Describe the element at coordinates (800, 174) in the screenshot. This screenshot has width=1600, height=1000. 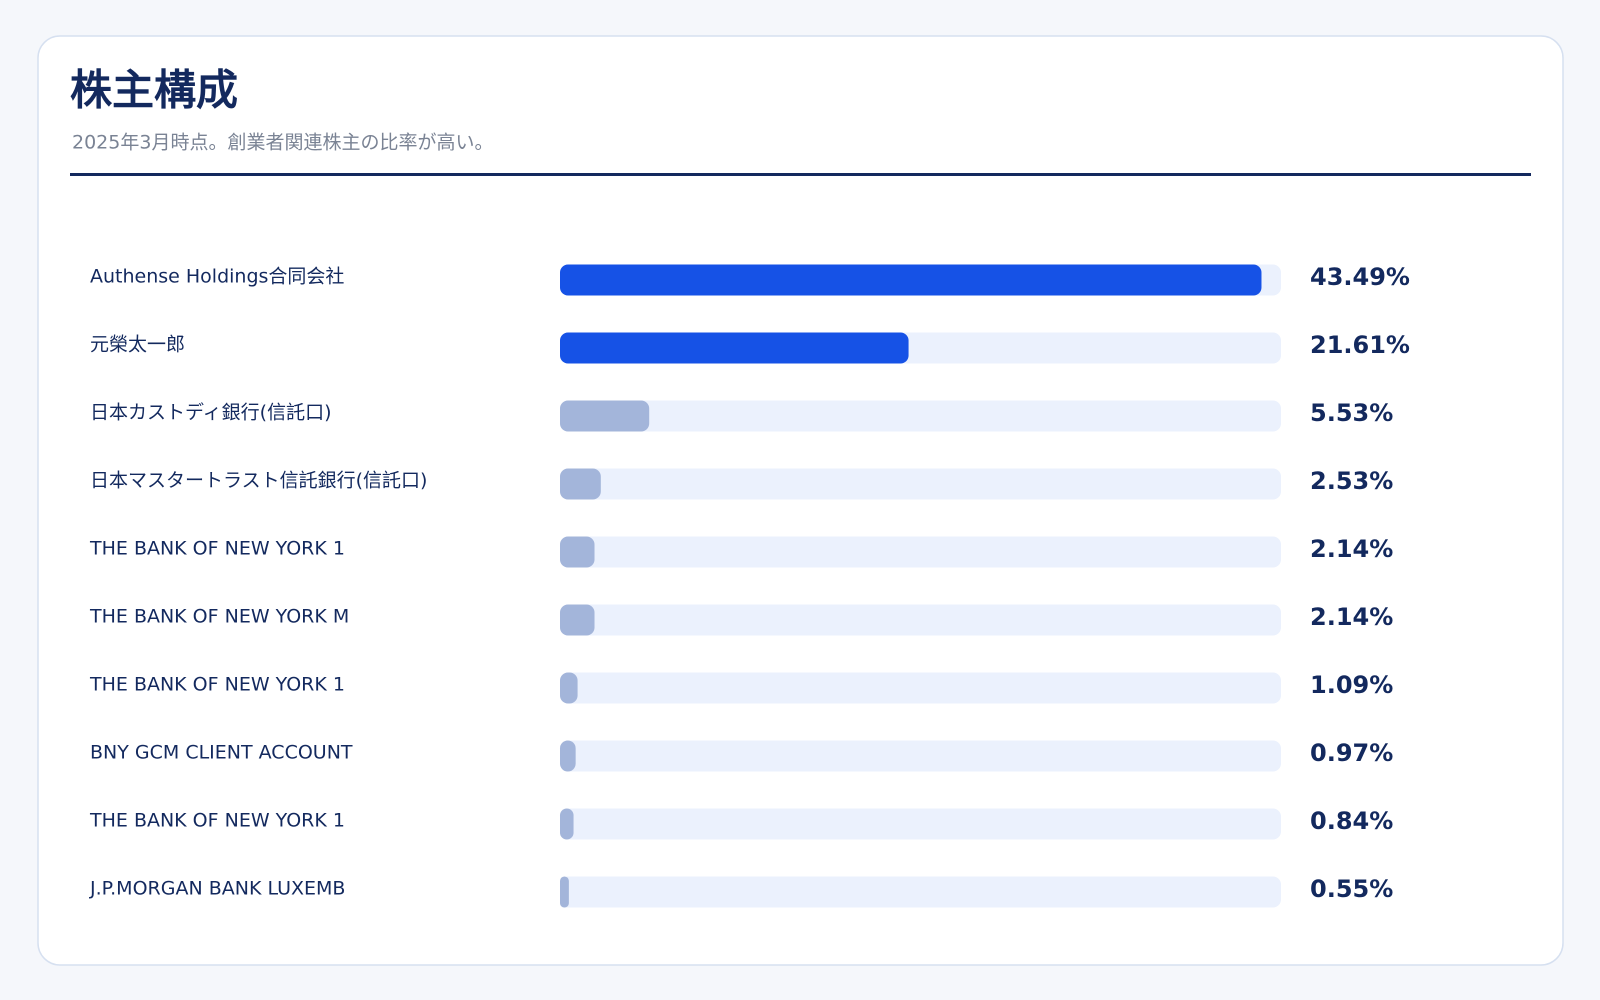
I see `divider` at that location.